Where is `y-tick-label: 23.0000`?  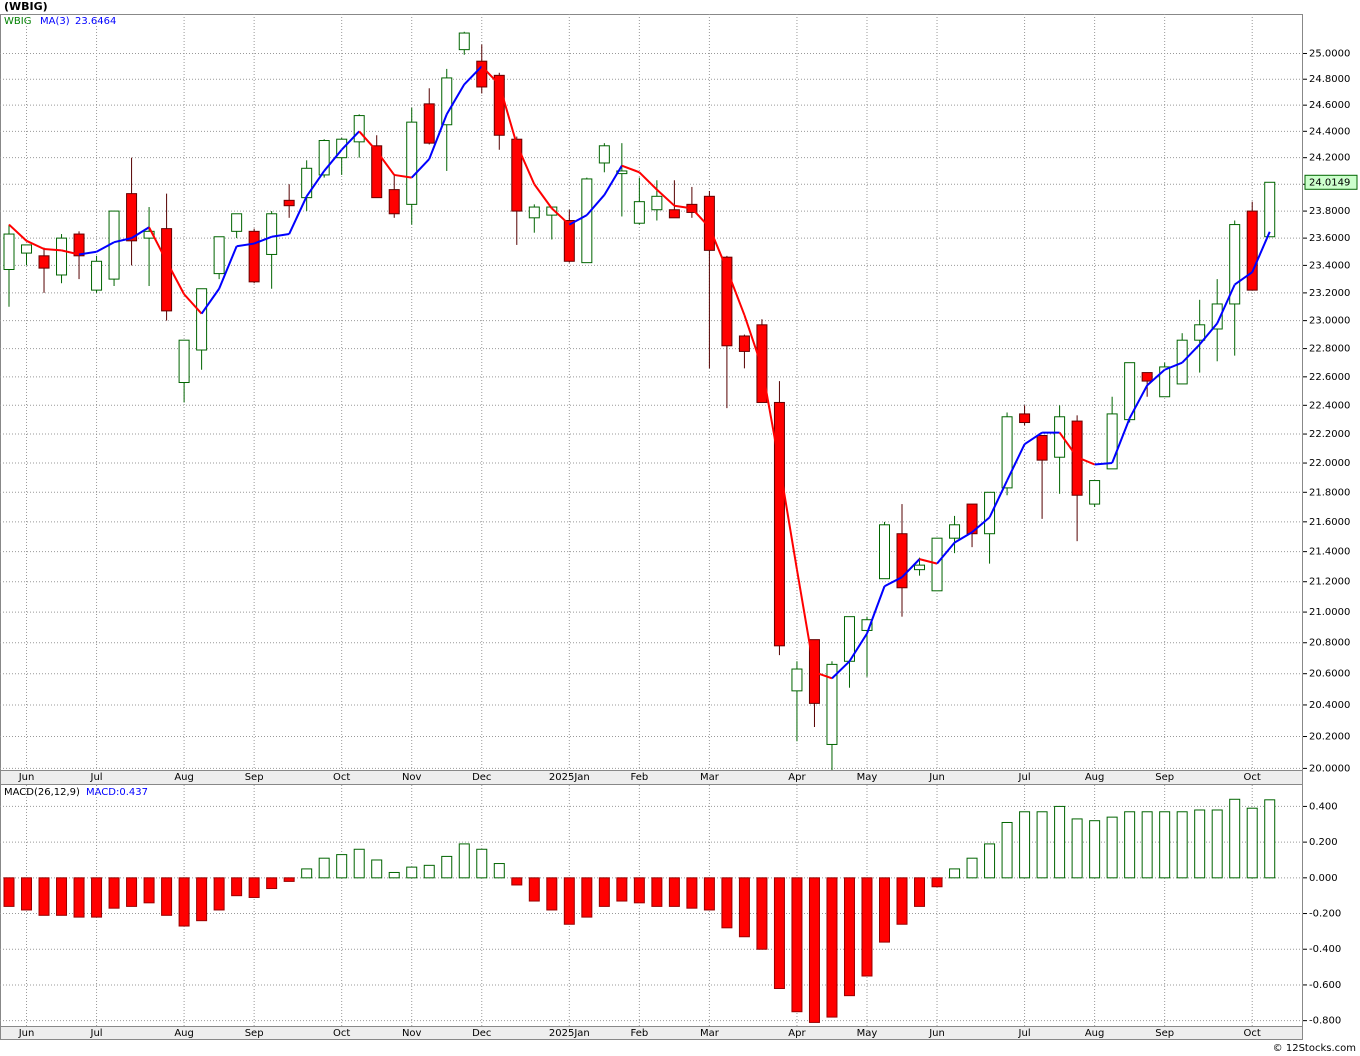
y-tick-label: 23.0000 is located at coordinates (1329, 321).